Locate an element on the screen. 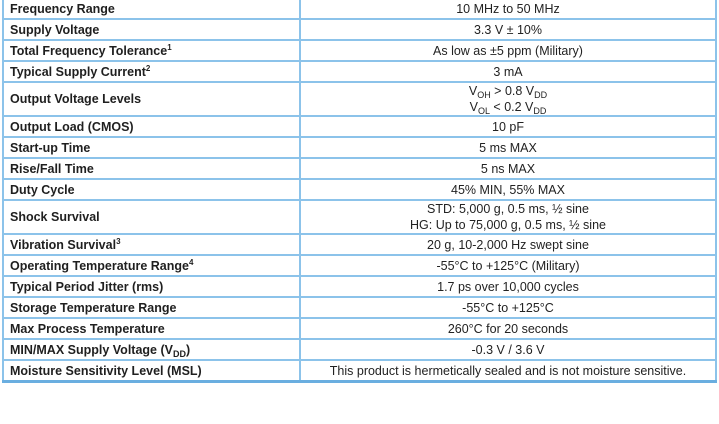 This screenshot has height=424, width=719. param-cell: Operating Temperature Range4 is located at coordinates (151, 265).